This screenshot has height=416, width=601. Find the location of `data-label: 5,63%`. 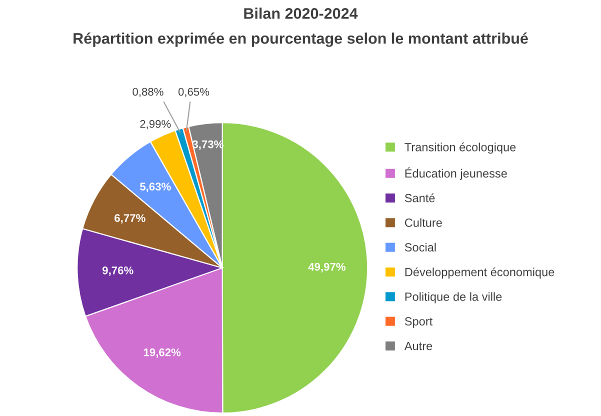

data-label: 5,63% is located at coordinates (155, 187).